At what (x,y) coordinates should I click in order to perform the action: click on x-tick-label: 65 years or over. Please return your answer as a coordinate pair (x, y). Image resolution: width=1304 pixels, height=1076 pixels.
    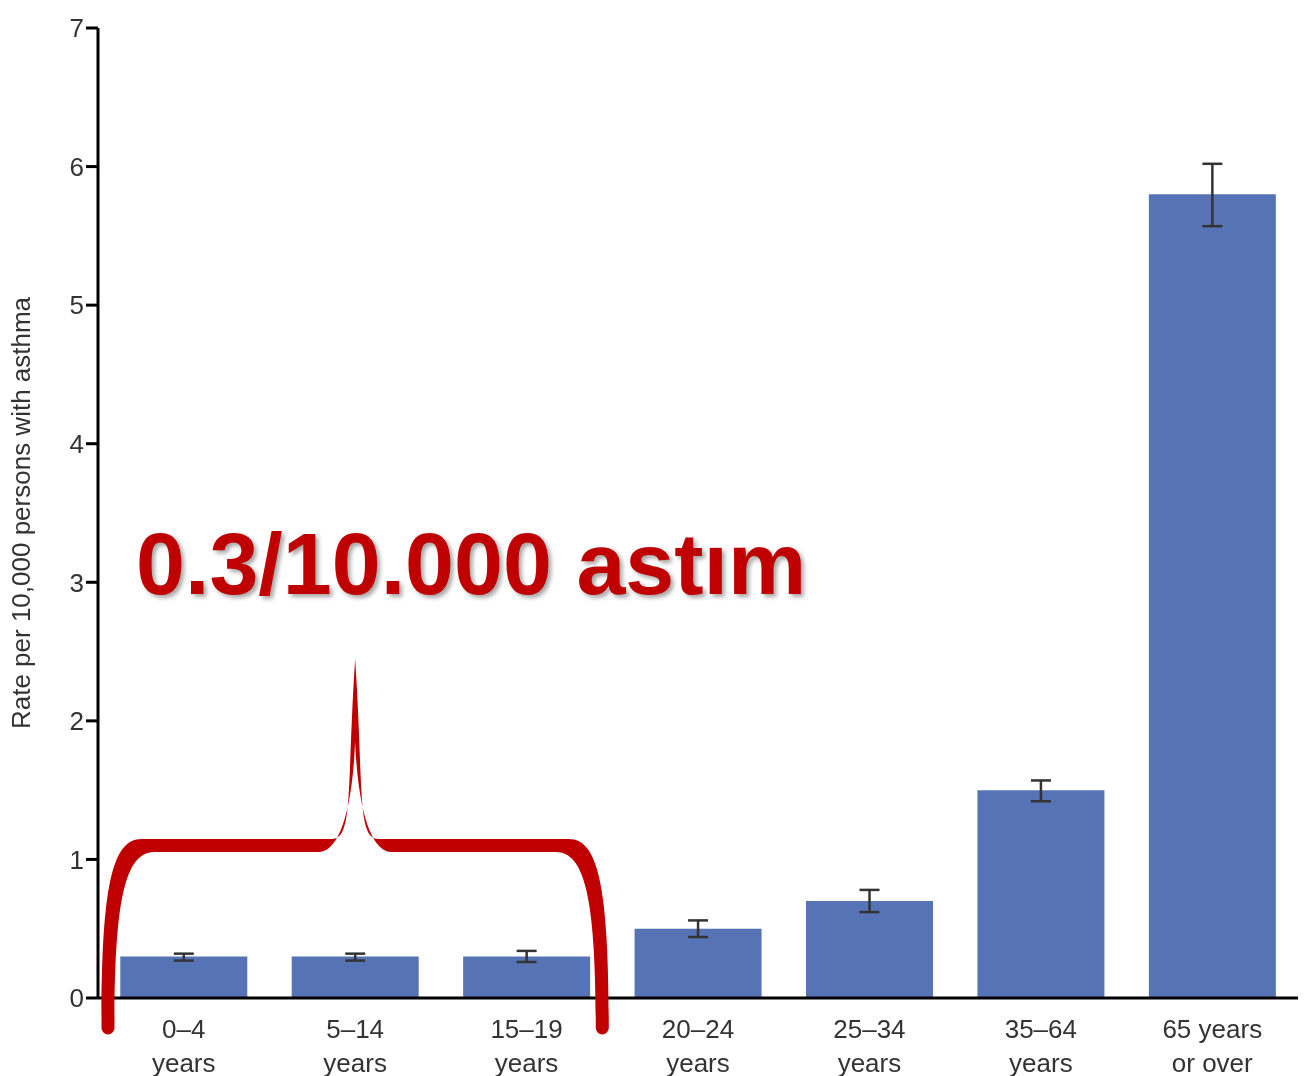
    Looking at the image, I should click on (1212, 1045).